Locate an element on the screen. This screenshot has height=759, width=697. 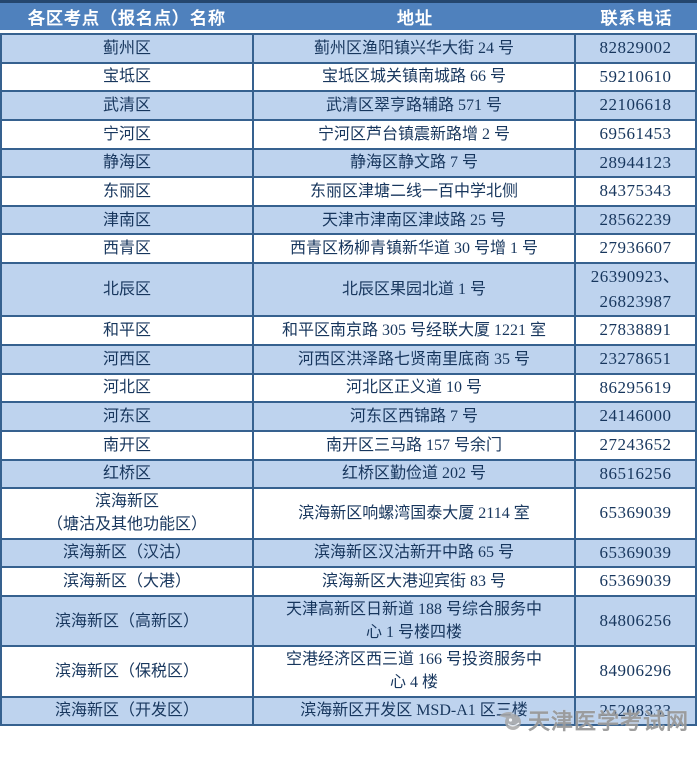
district-name-cell: 河西区 is located at coordinates (127, 360).